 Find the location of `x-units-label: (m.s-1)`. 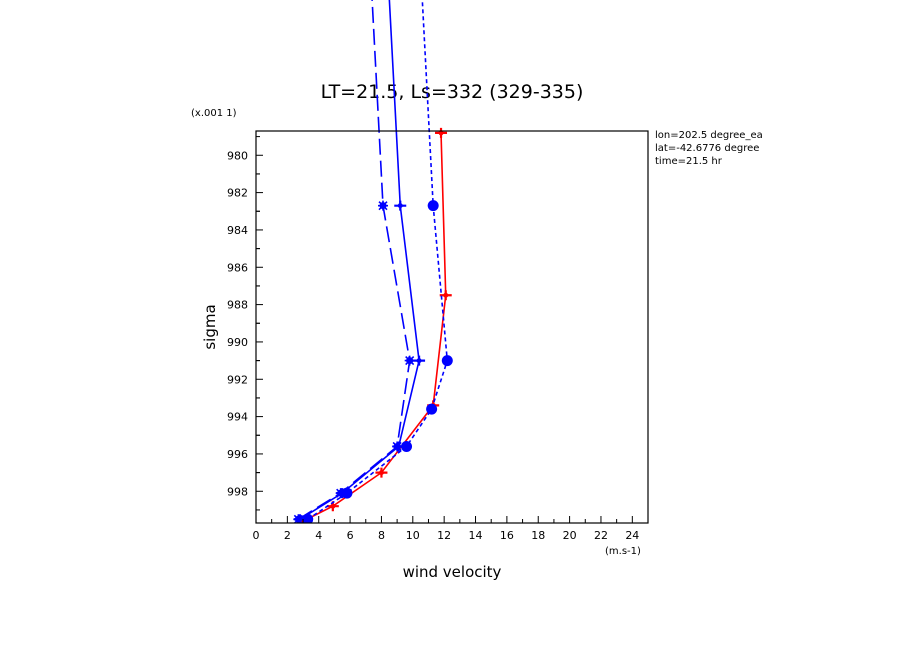

x-units-label: (m.s-1) is located at coordinates (623, 551).